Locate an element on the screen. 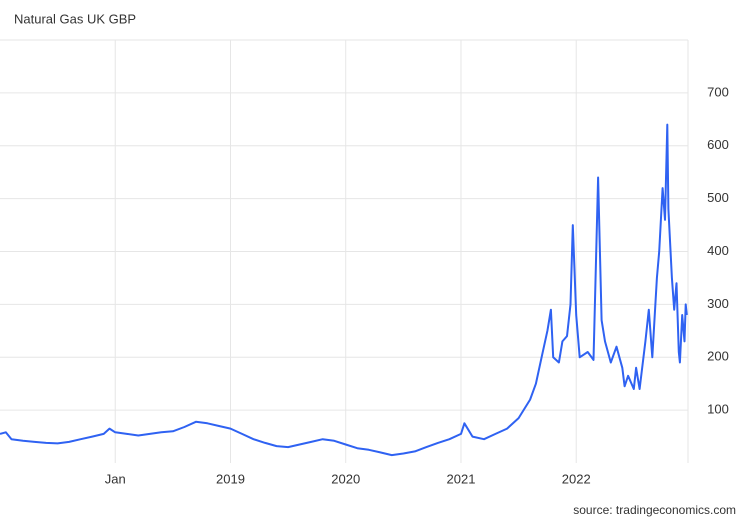 This screenshot has height=520, width=750. y-tick-label: 700 is located at coordinates (718, 91).